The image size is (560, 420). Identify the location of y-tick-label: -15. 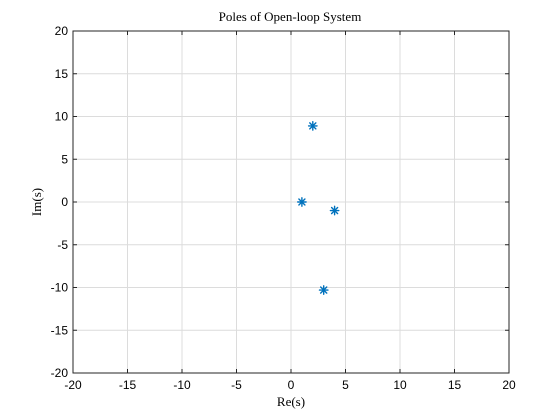
(60, 330).